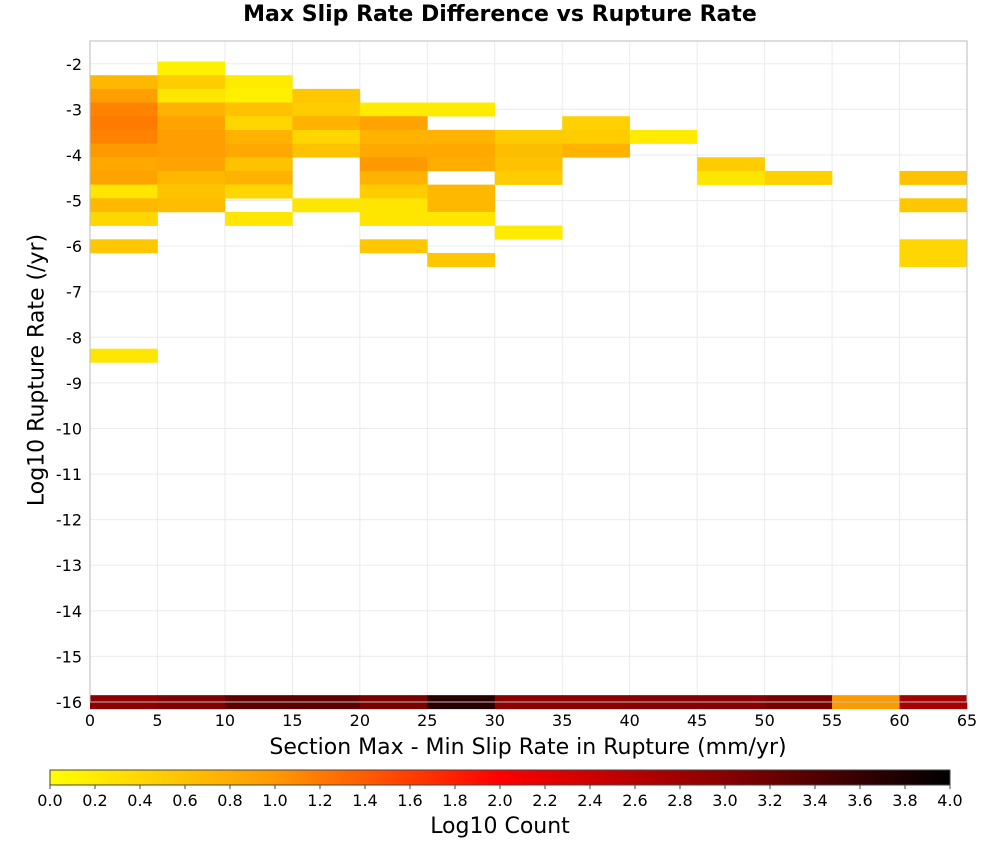 This screenshot has width=1000, height=850. What do you see at coordinates (562, 720) in the screenshot?
I see `x-tick-label: 35` at bounding box center [562, 720].